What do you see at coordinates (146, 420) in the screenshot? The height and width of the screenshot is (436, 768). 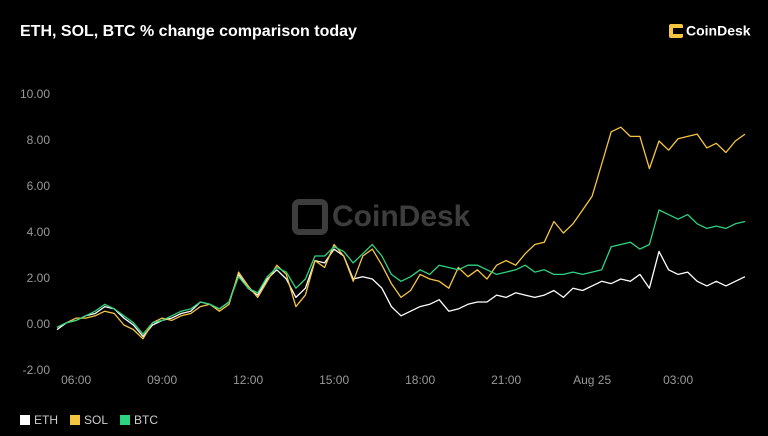 I see `legend-label: BTC` at bounding box center [146, 420].